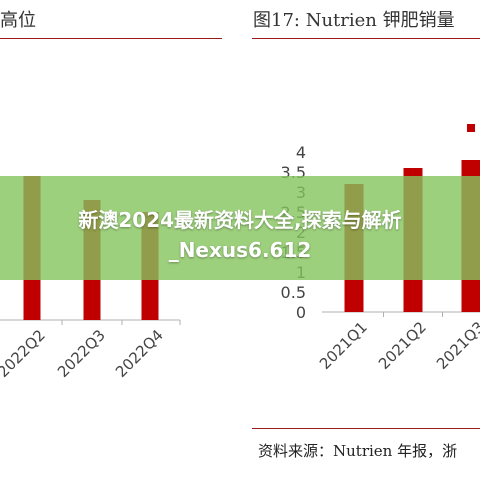  I want to click on source-note: 资料来源：Nutrien 年报，浙, so click(358, 451).